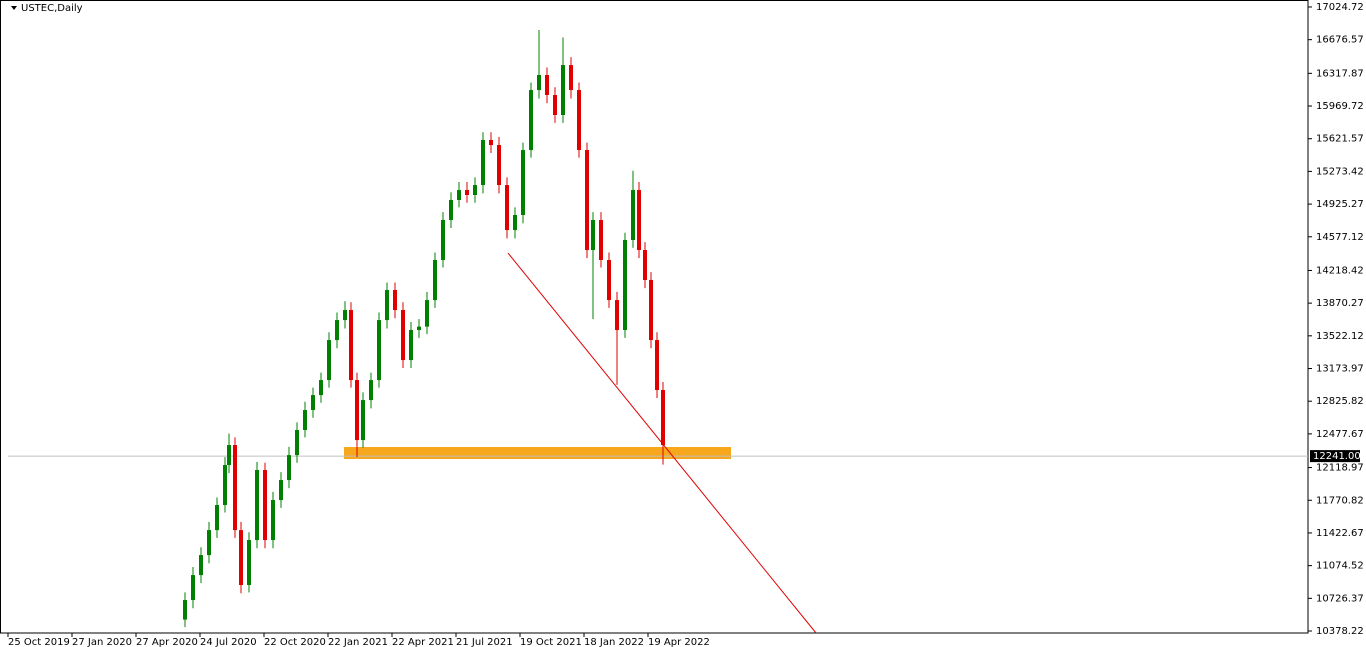 This screenshot has height=647, width=1366. What do you see at coordinates (1340, 7) in the screenshot?
I see `y-tick-label: 17024.72` at bounding box center [1340, 7].